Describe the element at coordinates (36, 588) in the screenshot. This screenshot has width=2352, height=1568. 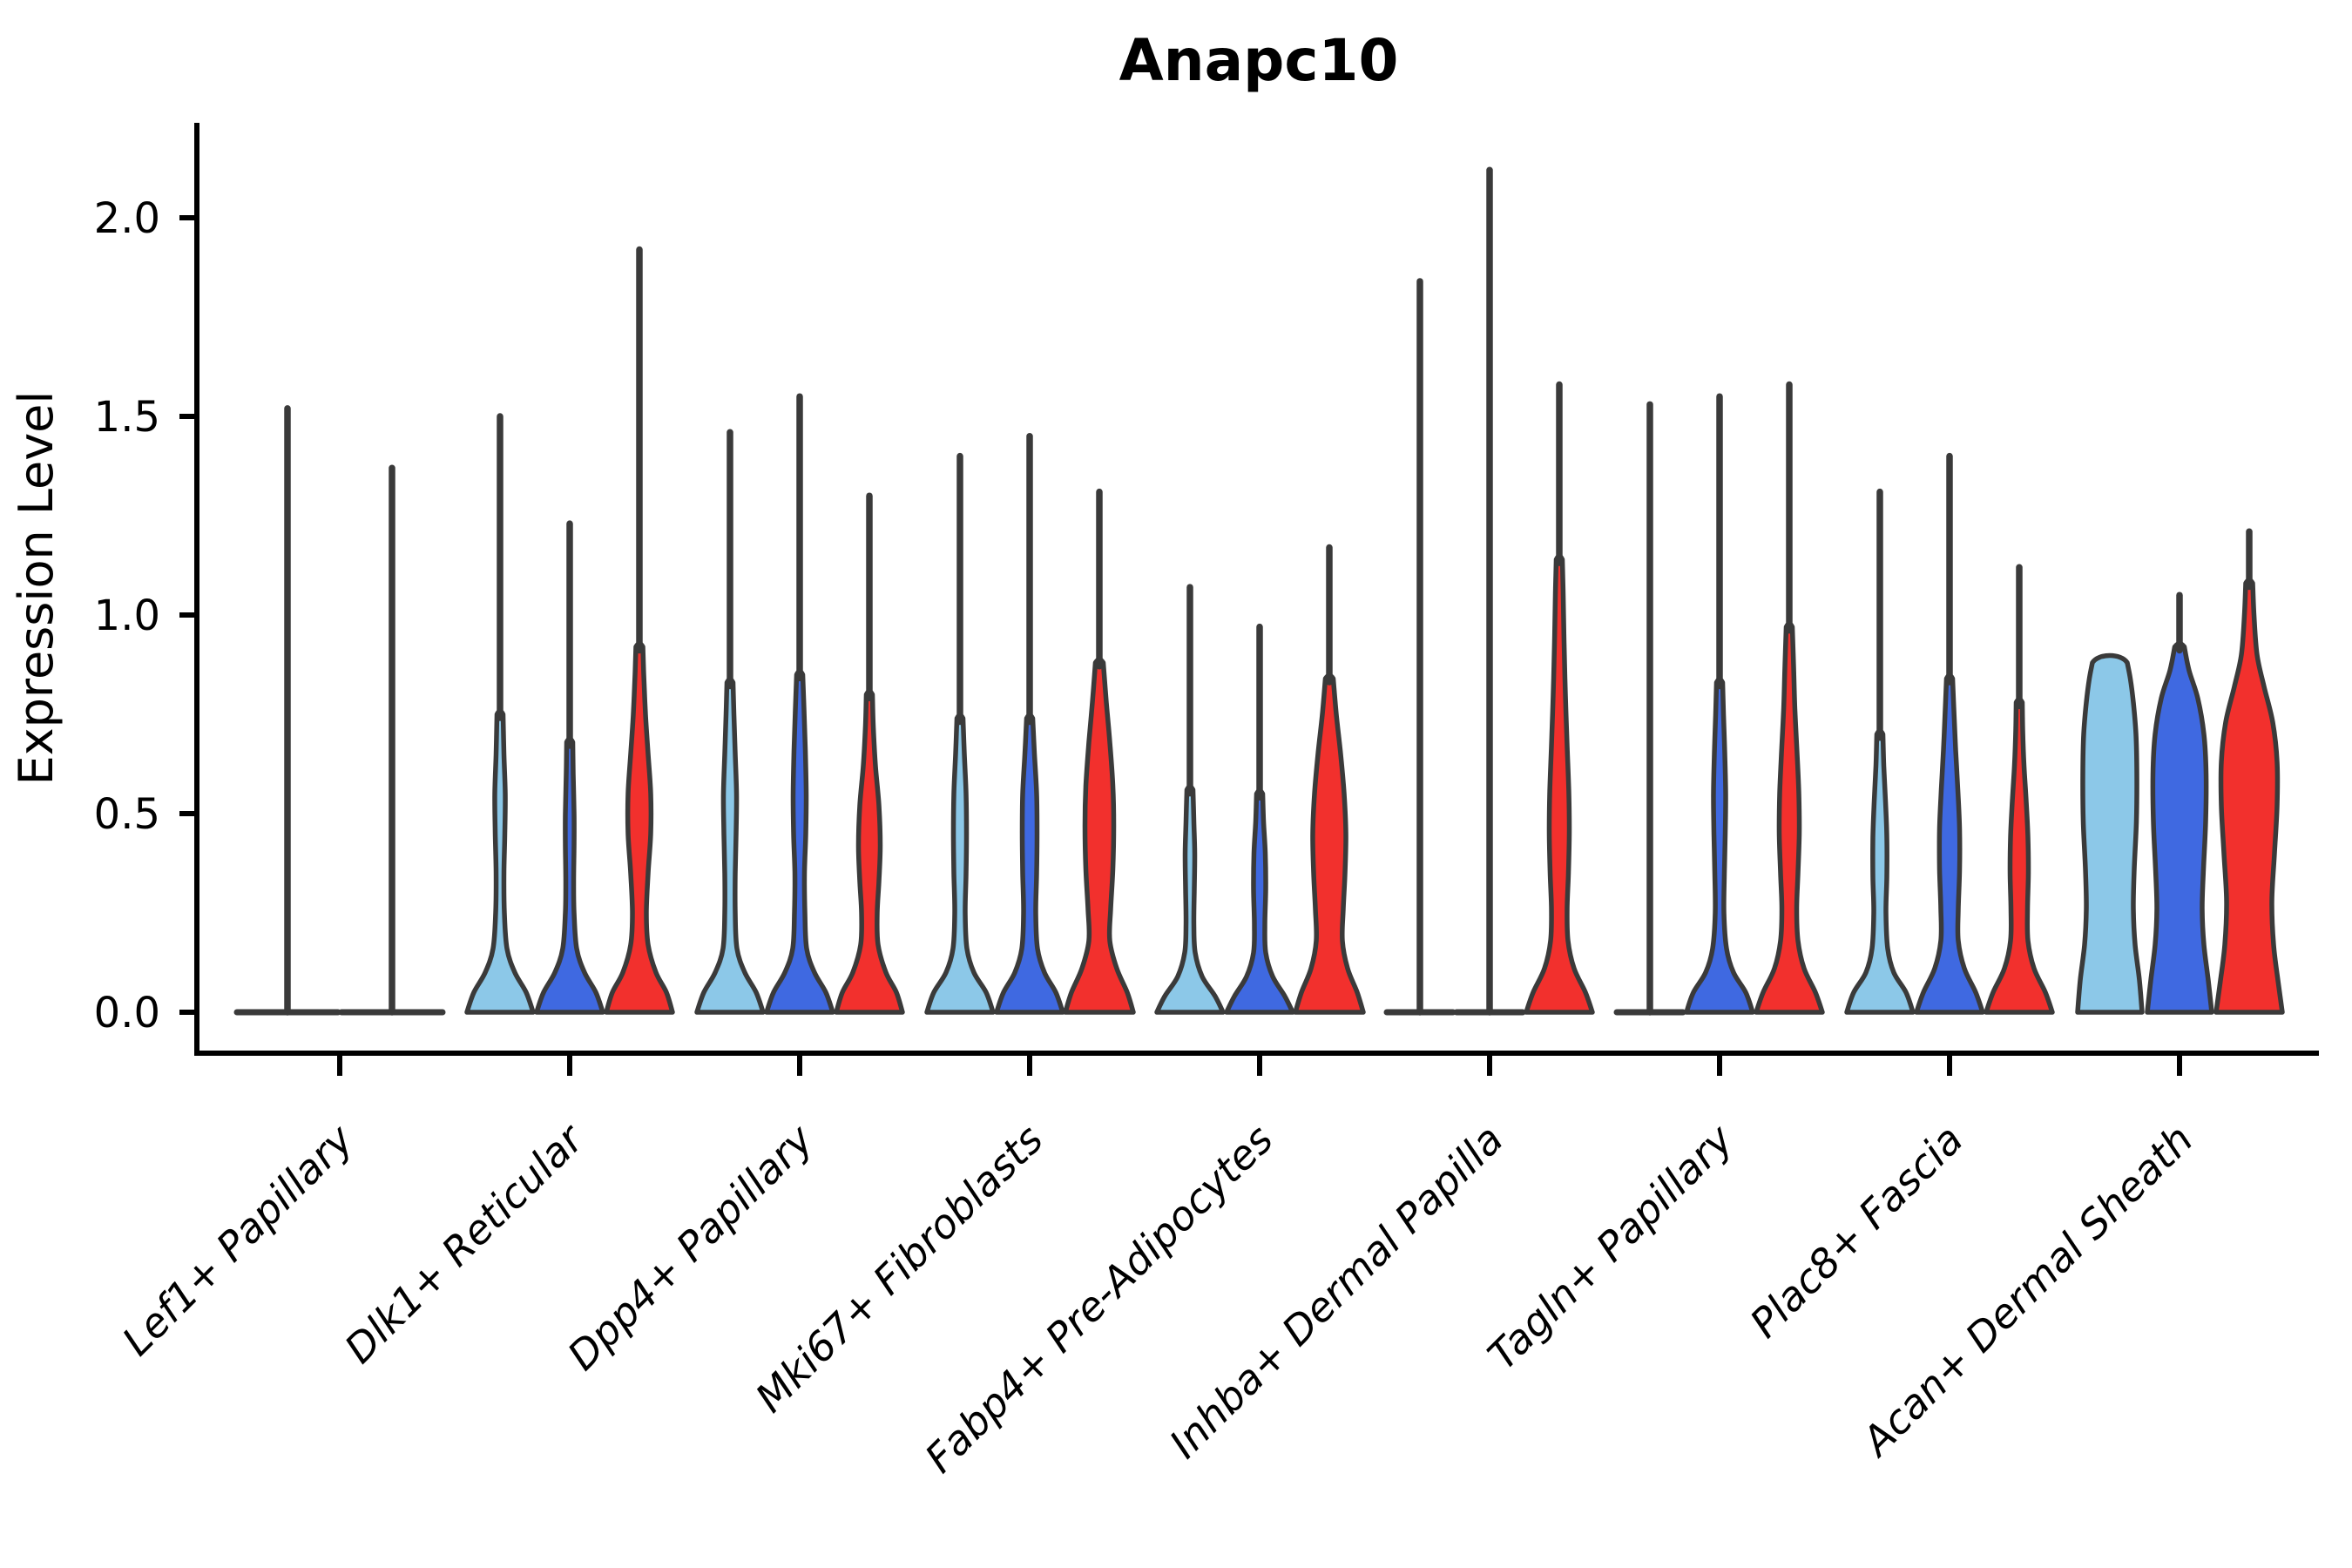
I see `y-axis-label: Expression Level` at that location.